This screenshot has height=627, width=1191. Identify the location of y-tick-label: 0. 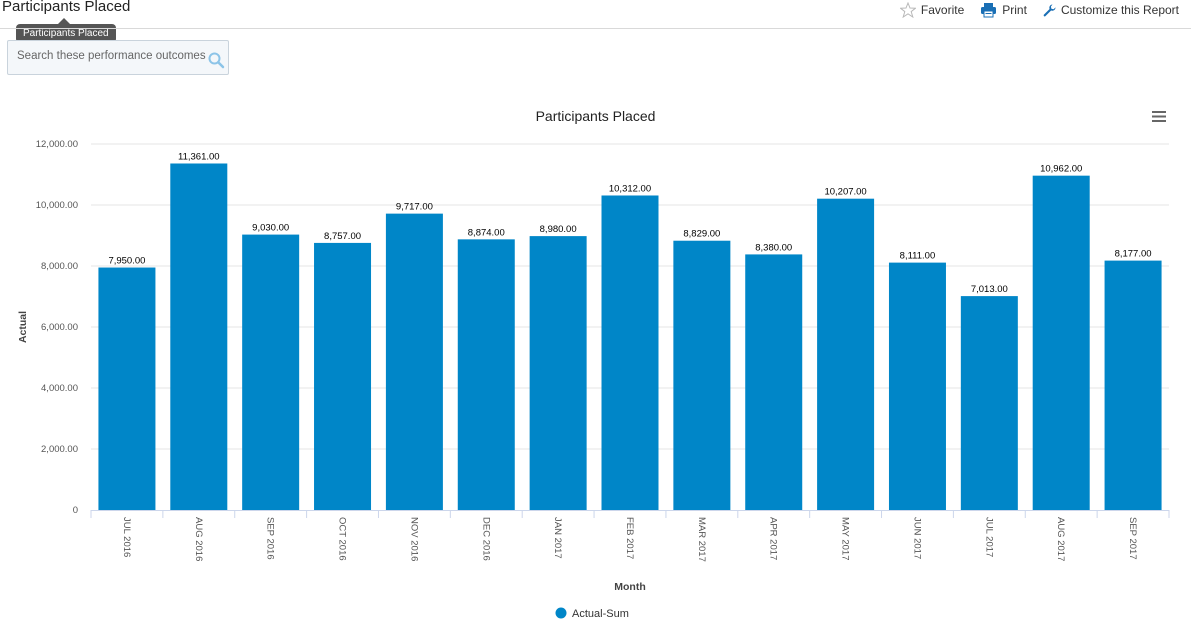
(75, 510).